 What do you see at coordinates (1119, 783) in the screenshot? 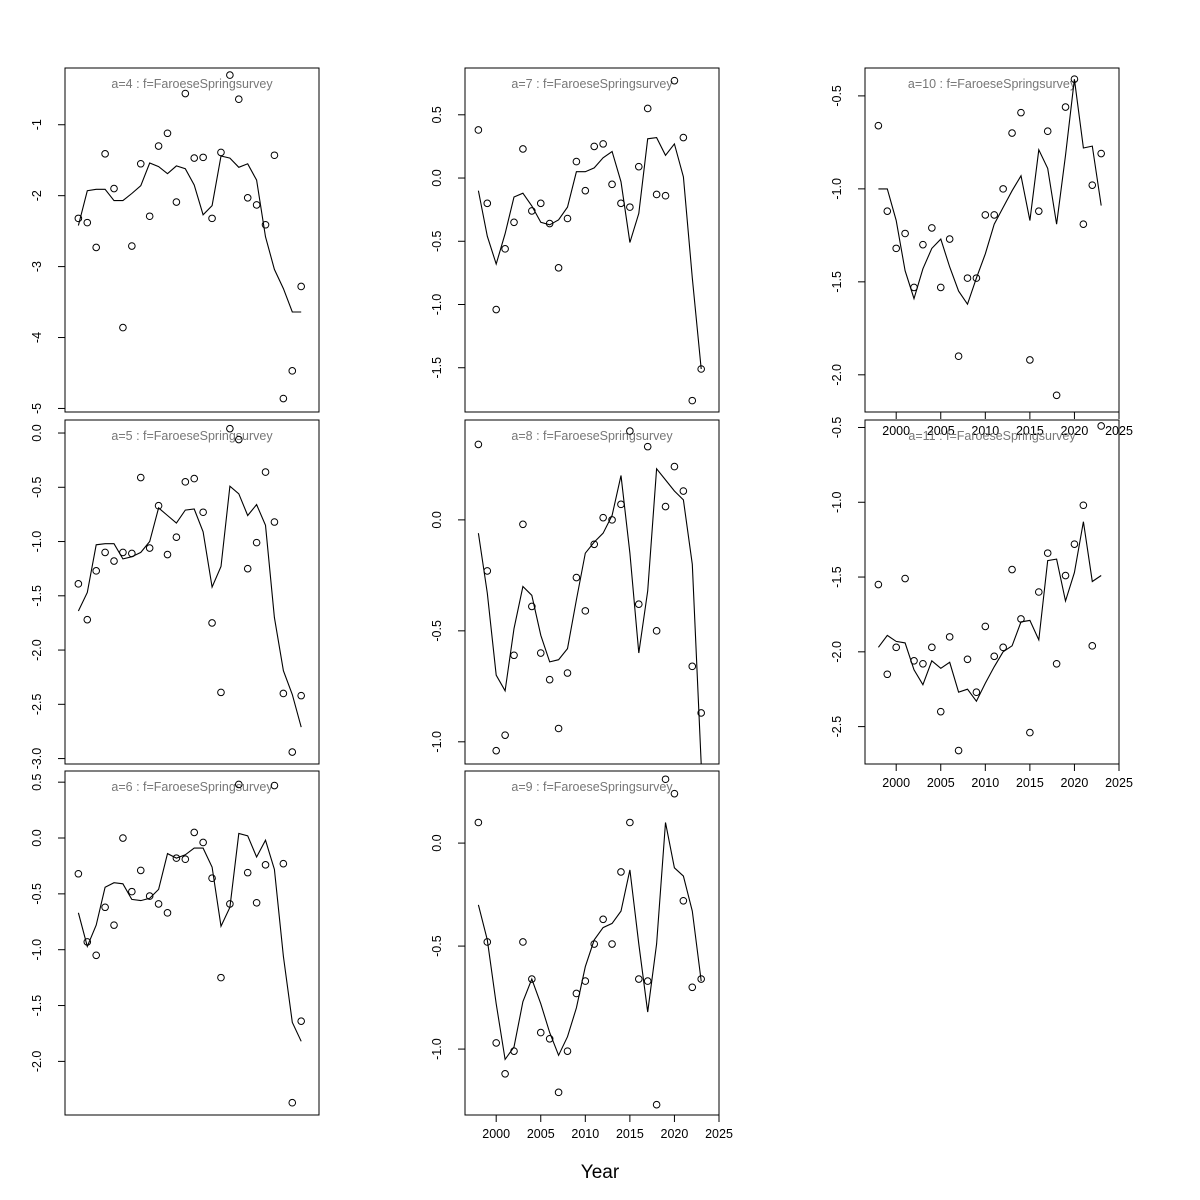
I see `x-tick-label: 2025` at bounding box center [1119, 783].